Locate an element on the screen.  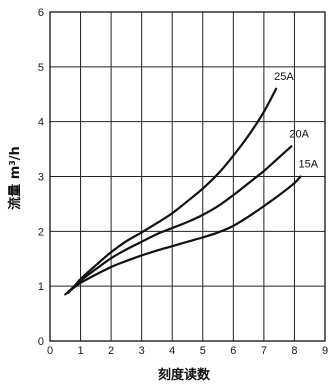
y-axis-title-tail: /h is located at coordinates (15, 153).